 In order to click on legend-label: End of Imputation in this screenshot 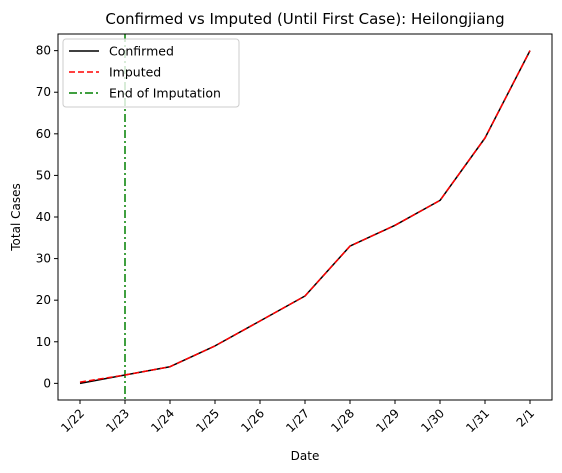, I will do `click(165, 93)`.